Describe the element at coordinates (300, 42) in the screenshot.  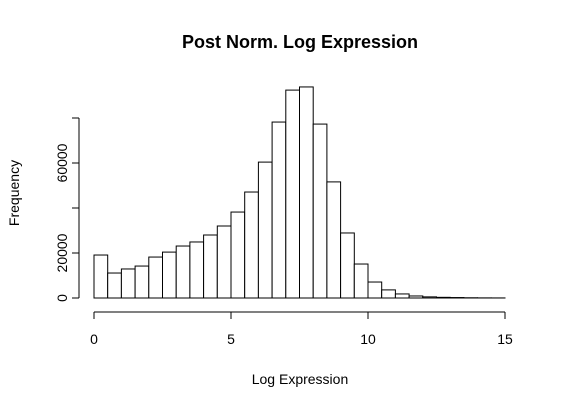
I see `chart-title: Post Norm. Log Expression` at that location.